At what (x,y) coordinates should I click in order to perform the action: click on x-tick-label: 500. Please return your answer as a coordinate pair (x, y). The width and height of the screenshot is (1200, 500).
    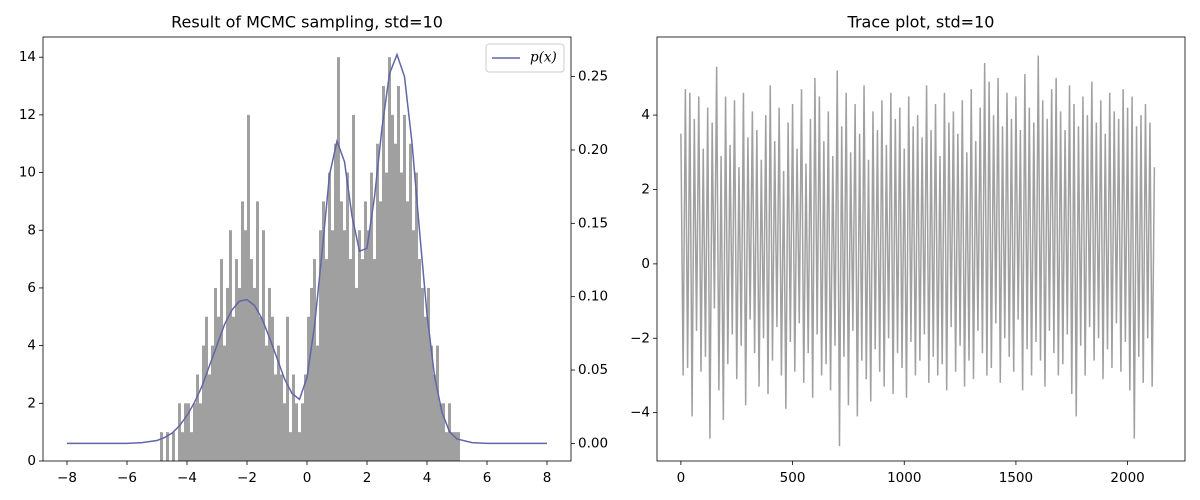
    Looking at the image, I should click on (793, 478).